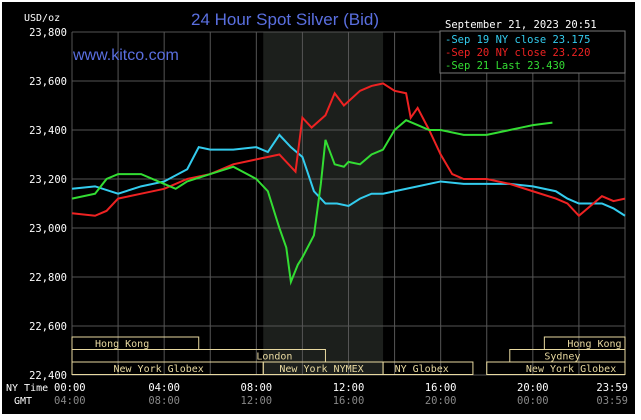 This screenshot has height=420, width=641. What do you see at coordinates (349, 401) in the screenshot?
I see `x-tick-label-gmt: 16:00` at bounding box center [349, 401].